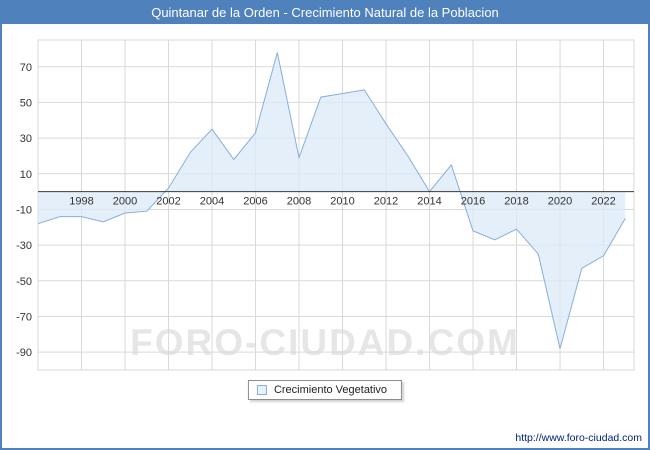 This screenshot has height=450, width=650. What do you see at coordinates (26, 139) in the screenshot?
I see `svg-text: 30` at bounding box center [26, 139].